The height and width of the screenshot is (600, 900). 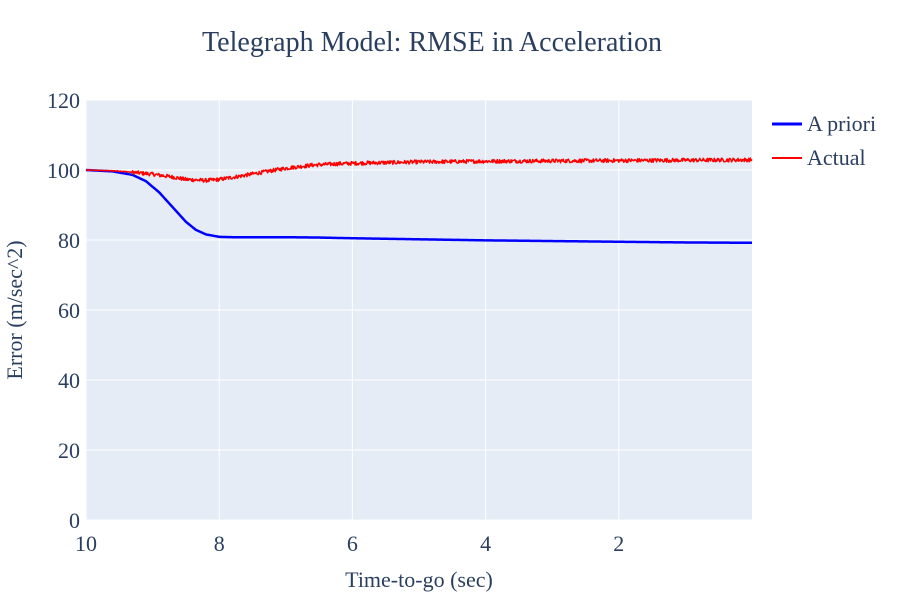 What do you see at coordinates (69, 240) in the screenshot?
I see `y-tick-label: 80` at bounding box center [69, 240].